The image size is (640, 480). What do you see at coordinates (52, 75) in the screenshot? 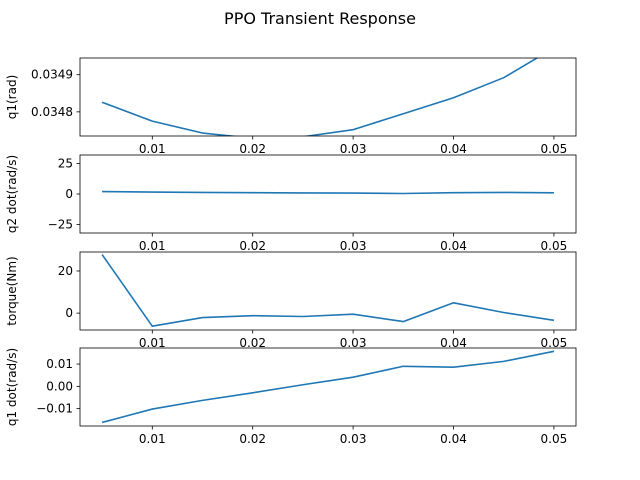
I see `y-tick-label: 0.0349` at bounding box center [52, 75].